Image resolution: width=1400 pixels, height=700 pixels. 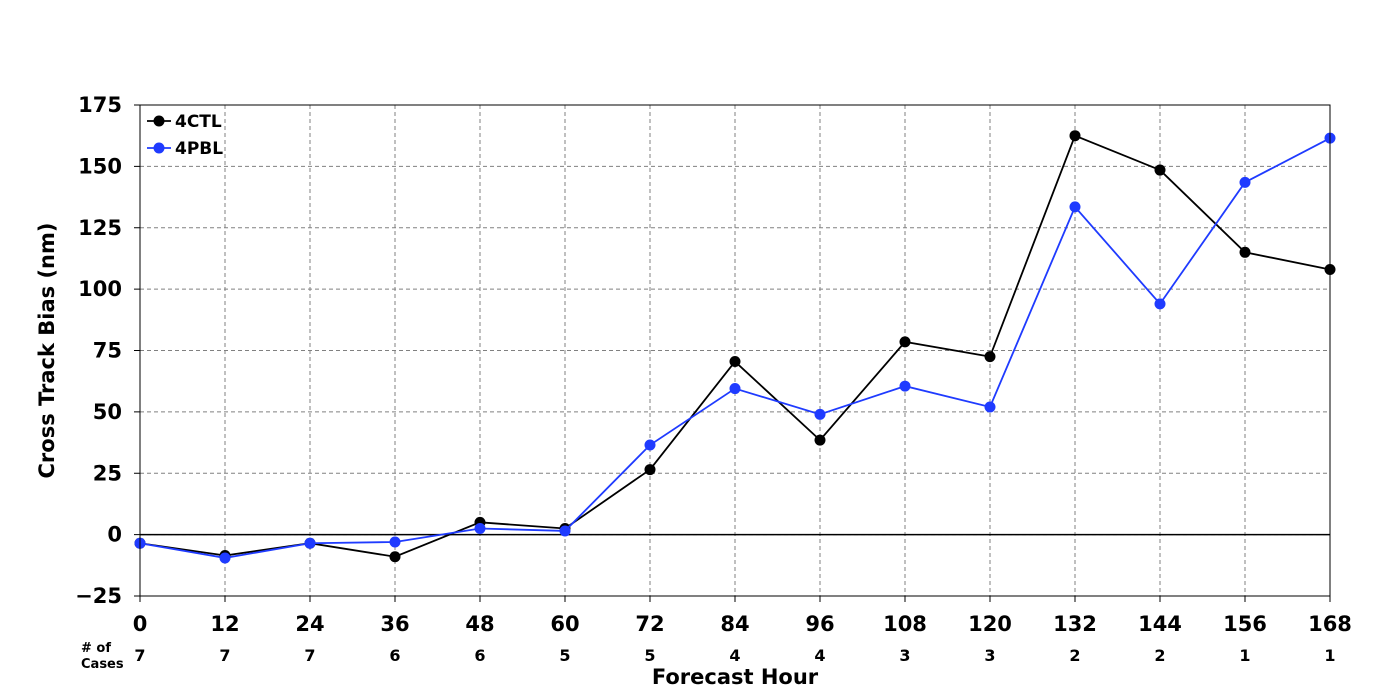 I want to click on legend-item-4CTL: 4CTL, so click(x=184, y=122).